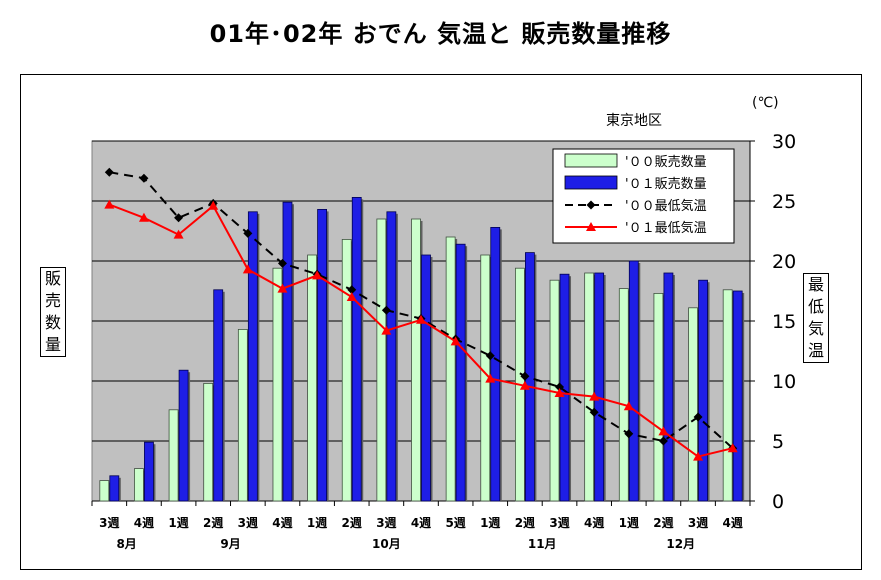 This screenshot has height=580, width=881. Describe the element at coordinates (52, 300) in the screenshot. I see `left-axis-label-char: 売` at that location.